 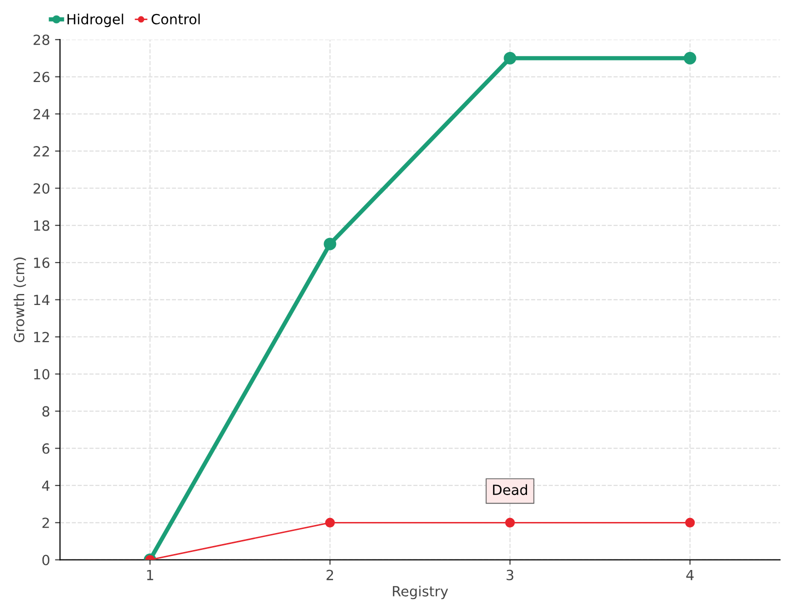 I want to click on annotation: Dead, so click(x=510, y=490).